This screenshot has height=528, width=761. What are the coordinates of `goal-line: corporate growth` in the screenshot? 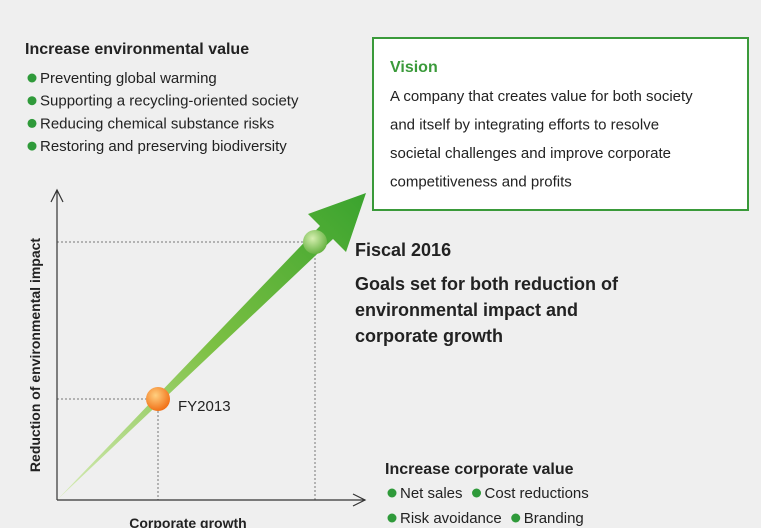 It's located at (429, 336).